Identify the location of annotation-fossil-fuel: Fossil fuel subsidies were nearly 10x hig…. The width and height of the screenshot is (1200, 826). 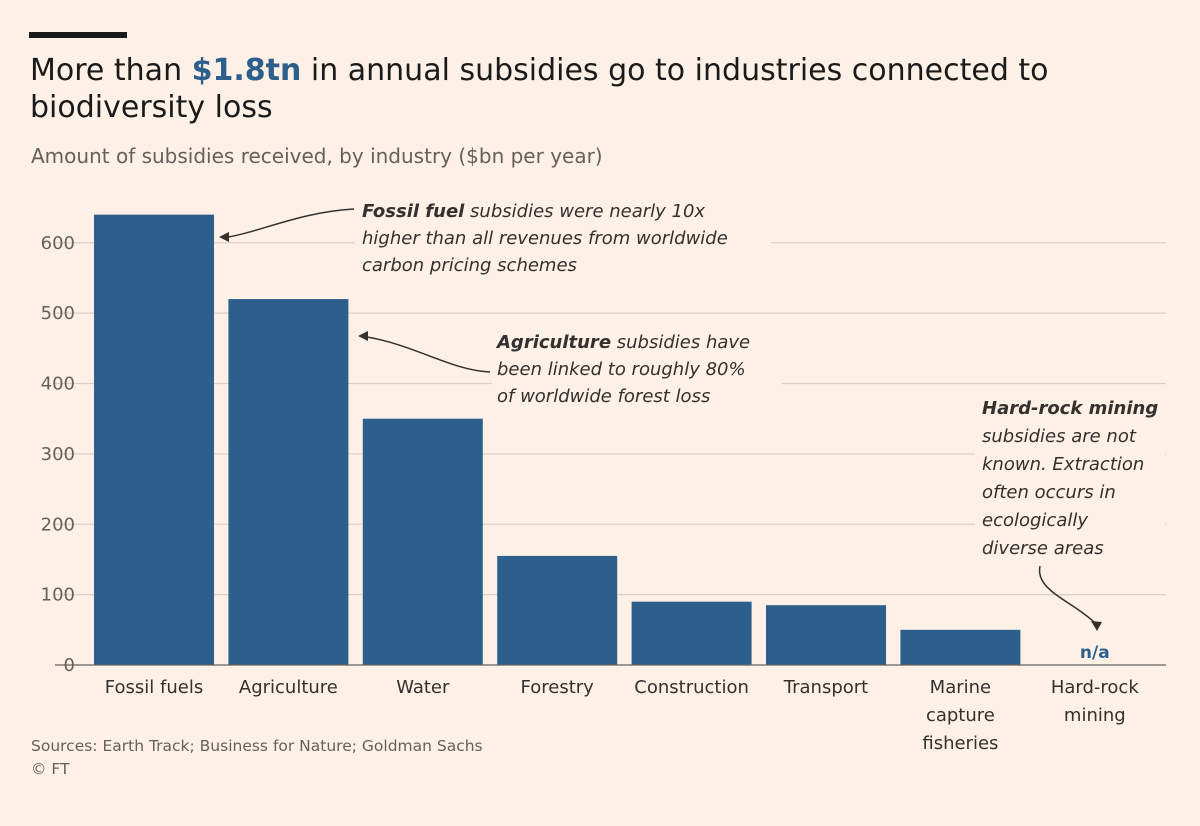
(545, 238).